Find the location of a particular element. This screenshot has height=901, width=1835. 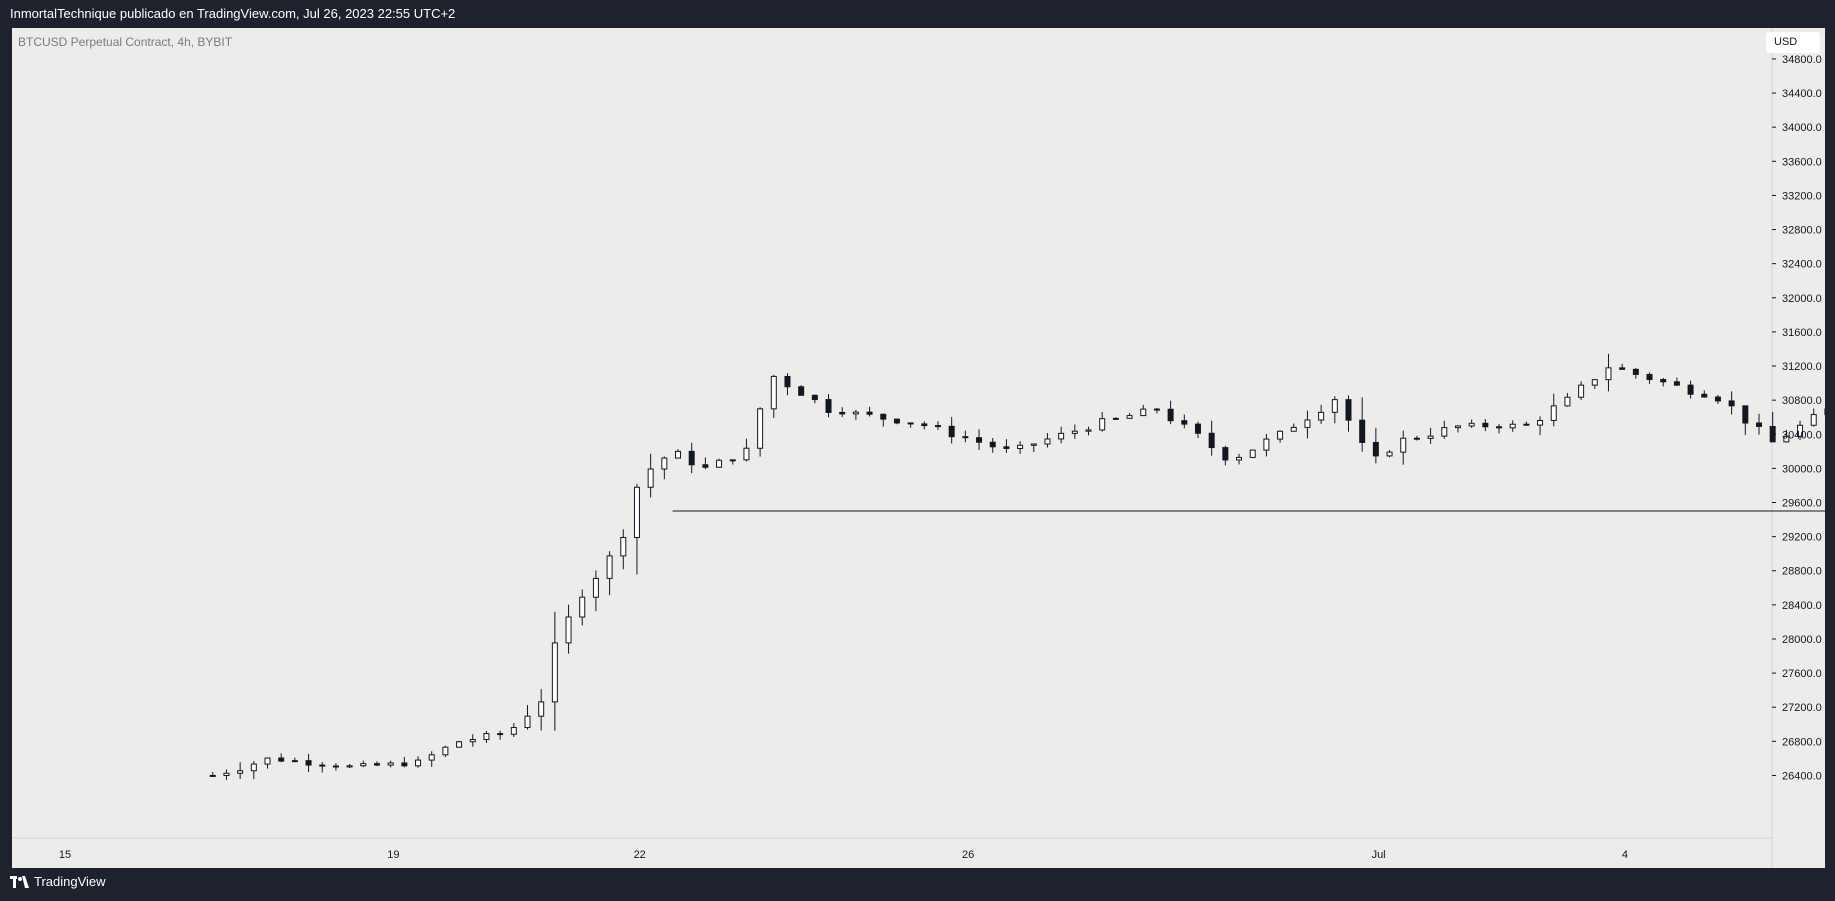

tradingview-logo: TradingView is located at coordinates (58, 882).